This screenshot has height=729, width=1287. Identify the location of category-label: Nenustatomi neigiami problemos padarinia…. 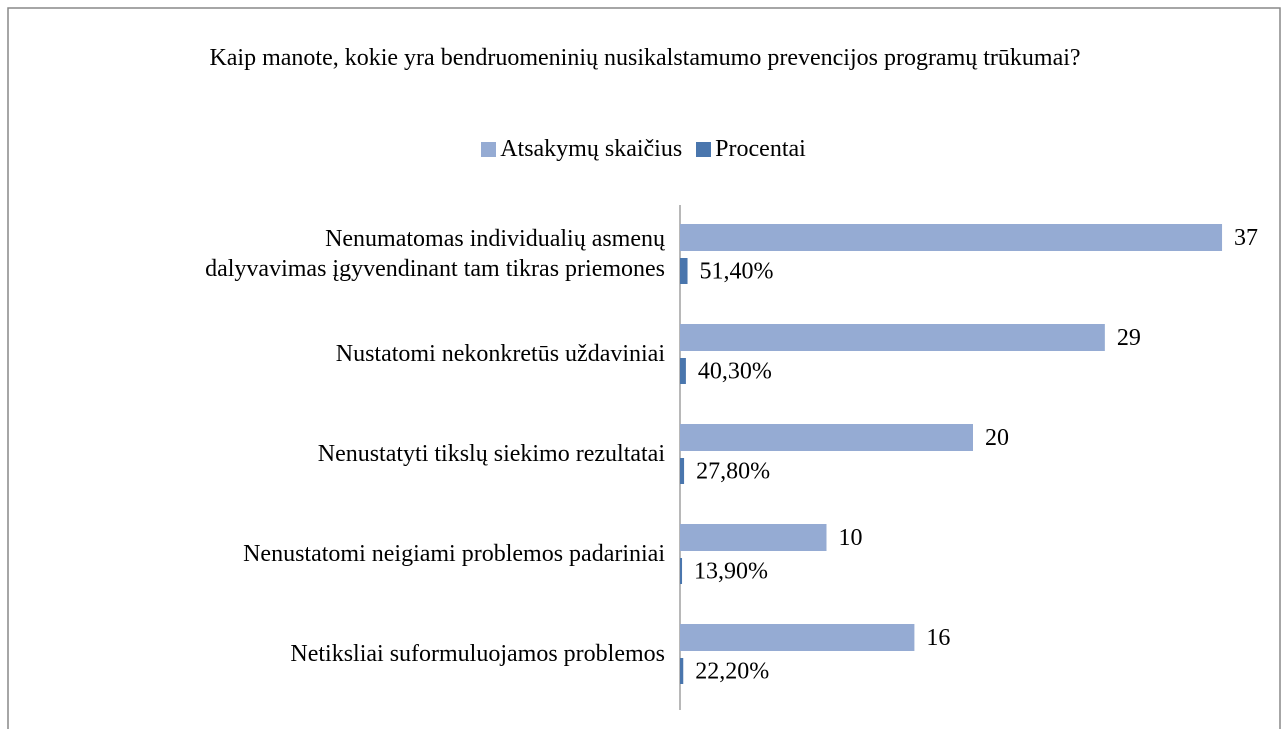
(454, 554).